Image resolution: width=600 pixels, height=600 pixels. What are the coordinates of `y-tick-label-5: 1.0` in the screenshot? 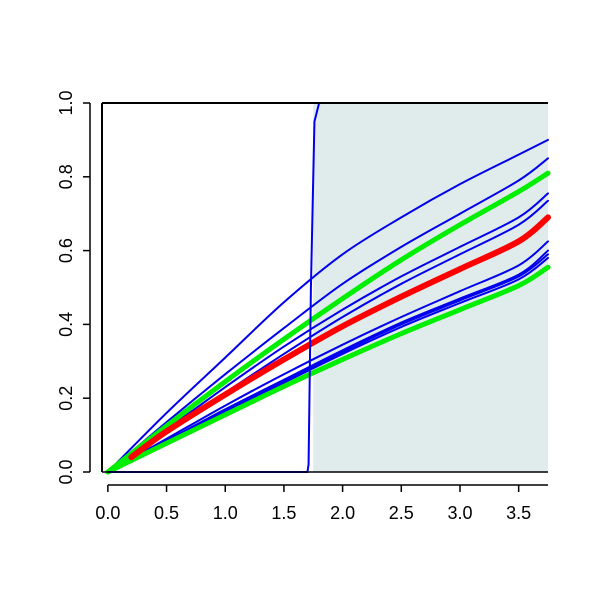 It's located at (66, 102).